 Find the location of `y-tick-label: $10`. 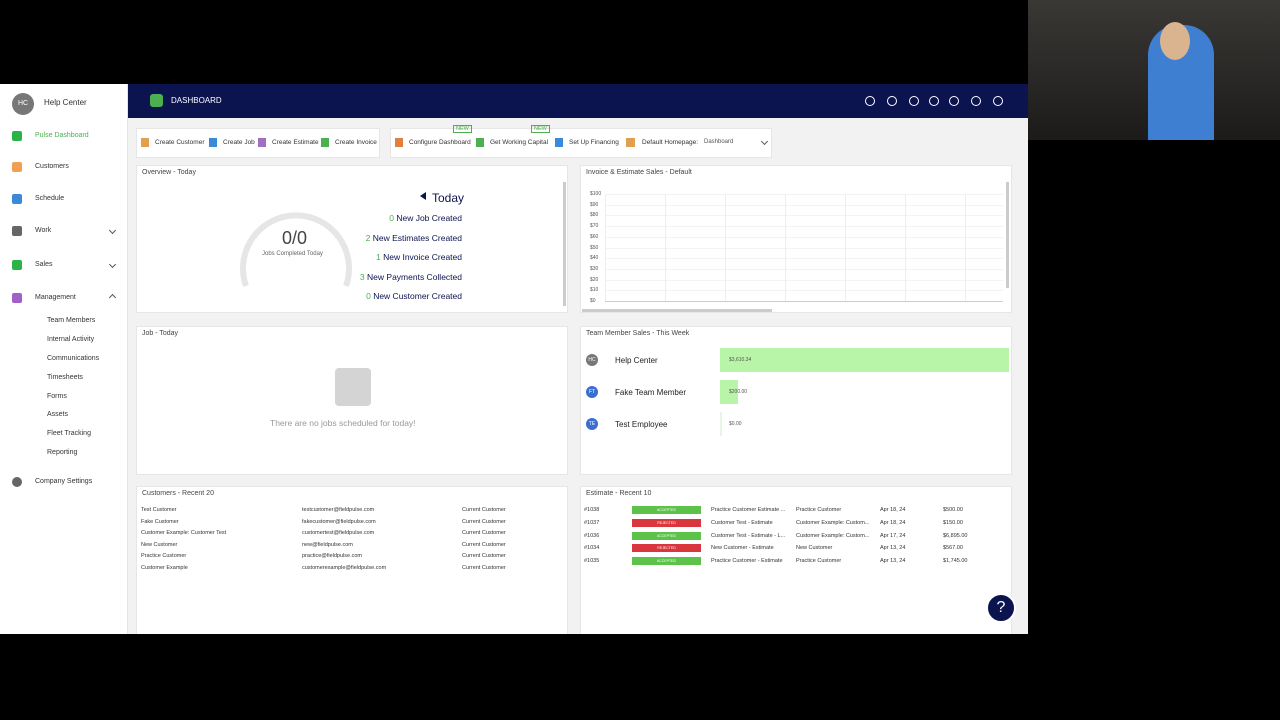

y-tick-label: $10 is located at coordinates (594, 290).